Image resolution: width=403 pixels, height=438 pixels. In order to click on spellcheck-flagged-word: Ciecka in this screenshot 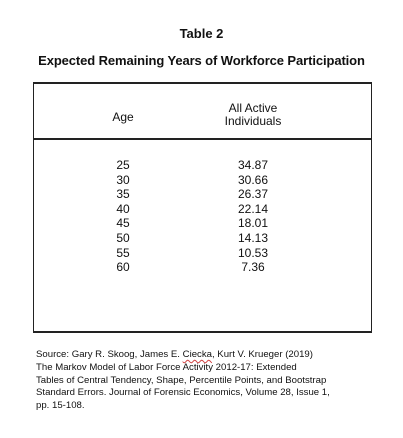, I will do `click(197, 354)`.